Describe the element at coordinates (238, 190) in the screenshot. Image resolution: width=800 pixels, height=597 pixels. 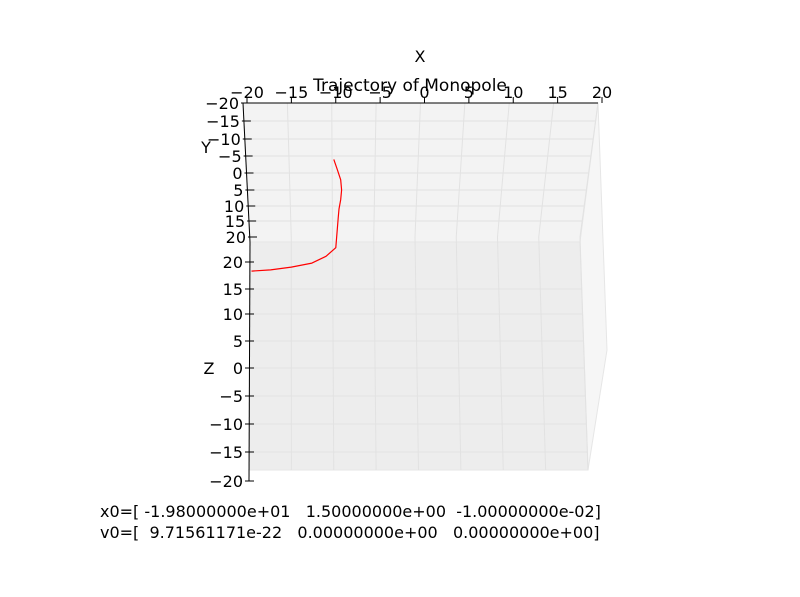
I see `y-tick-label: 5` at that location.